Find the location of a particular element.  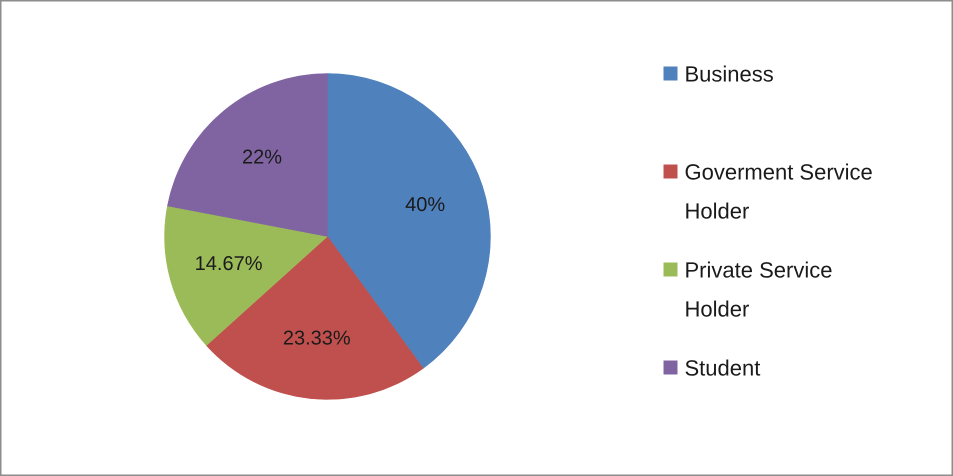

data-label: 40% is located at coordinates (425, 205).